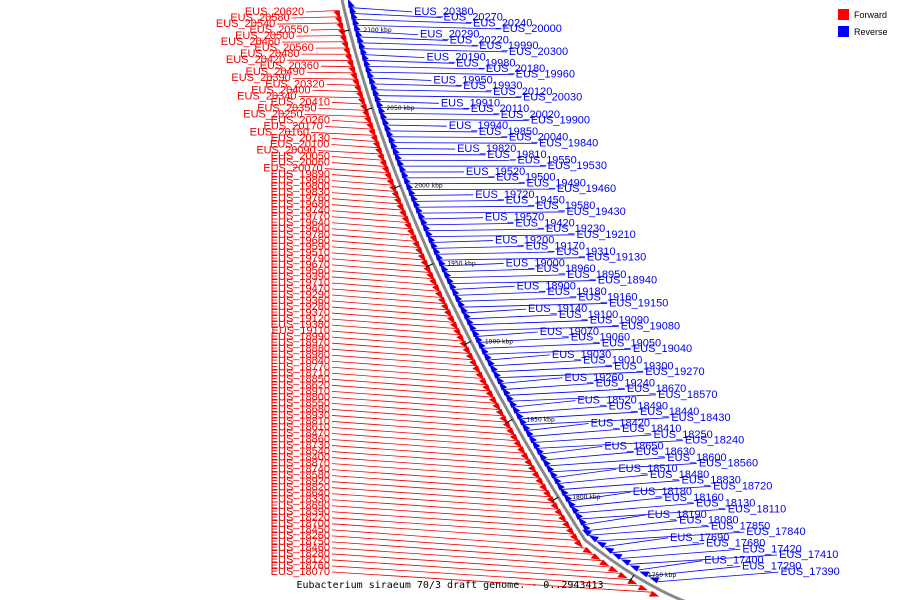 This screenshot has height=600, width=900. I want to click on gene-label: EUS_18900, so click(546, 286).